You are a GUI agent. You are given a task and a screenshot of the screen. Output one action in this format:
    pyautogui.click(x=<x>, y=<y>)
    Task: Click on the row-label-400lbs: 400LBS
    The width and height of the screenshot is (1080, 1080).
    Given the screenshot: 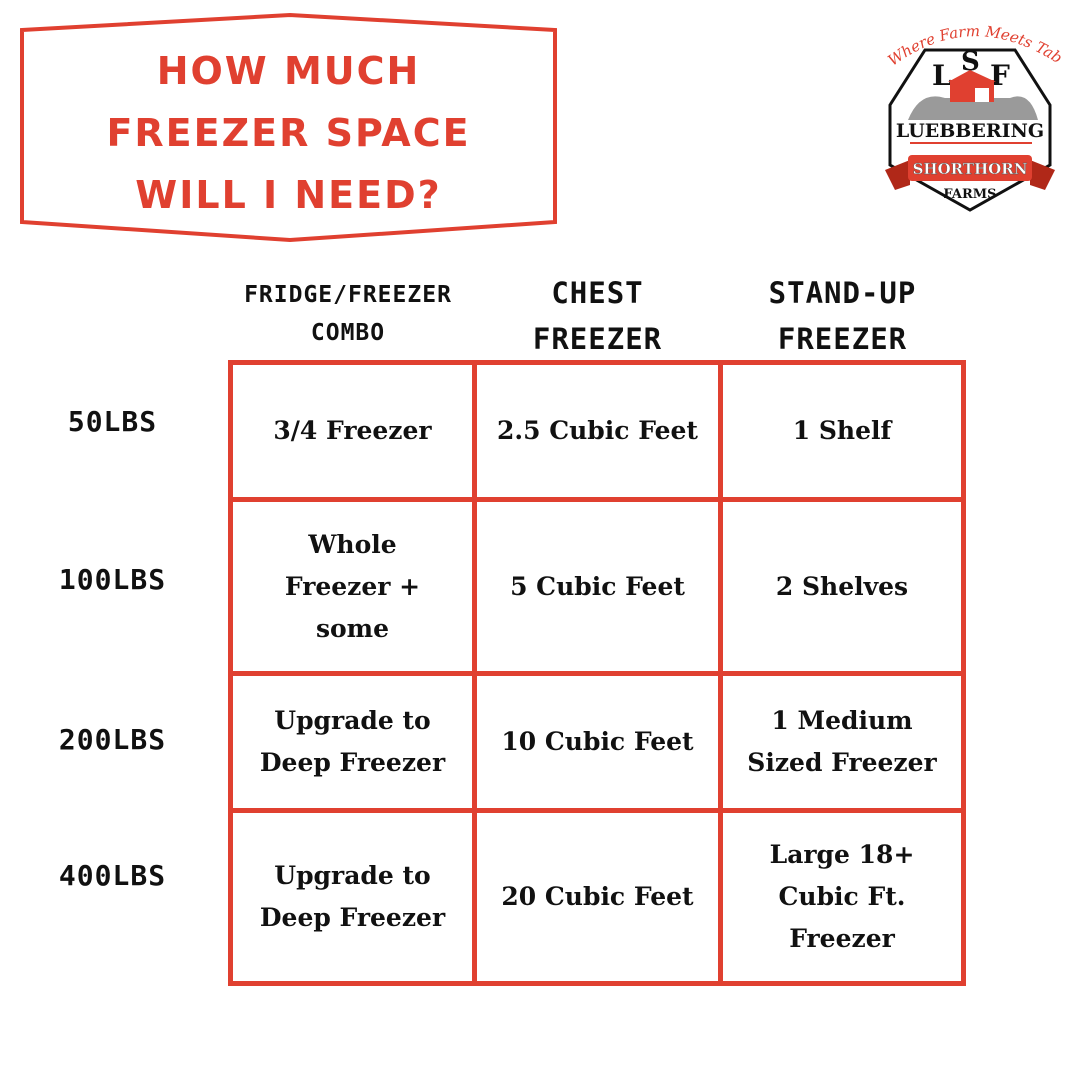 What is the action you would take?
    pyautogui.click(x=112, y=875)
    